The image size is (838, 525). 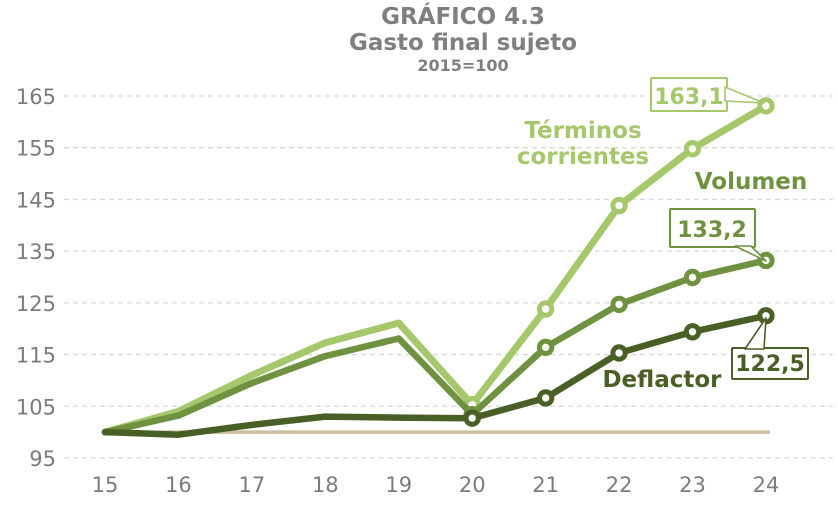 What do you see at coordinates (42, 459) in the screenshot?
I see `y-tick-95: 95` at bounding box center [42, 459].